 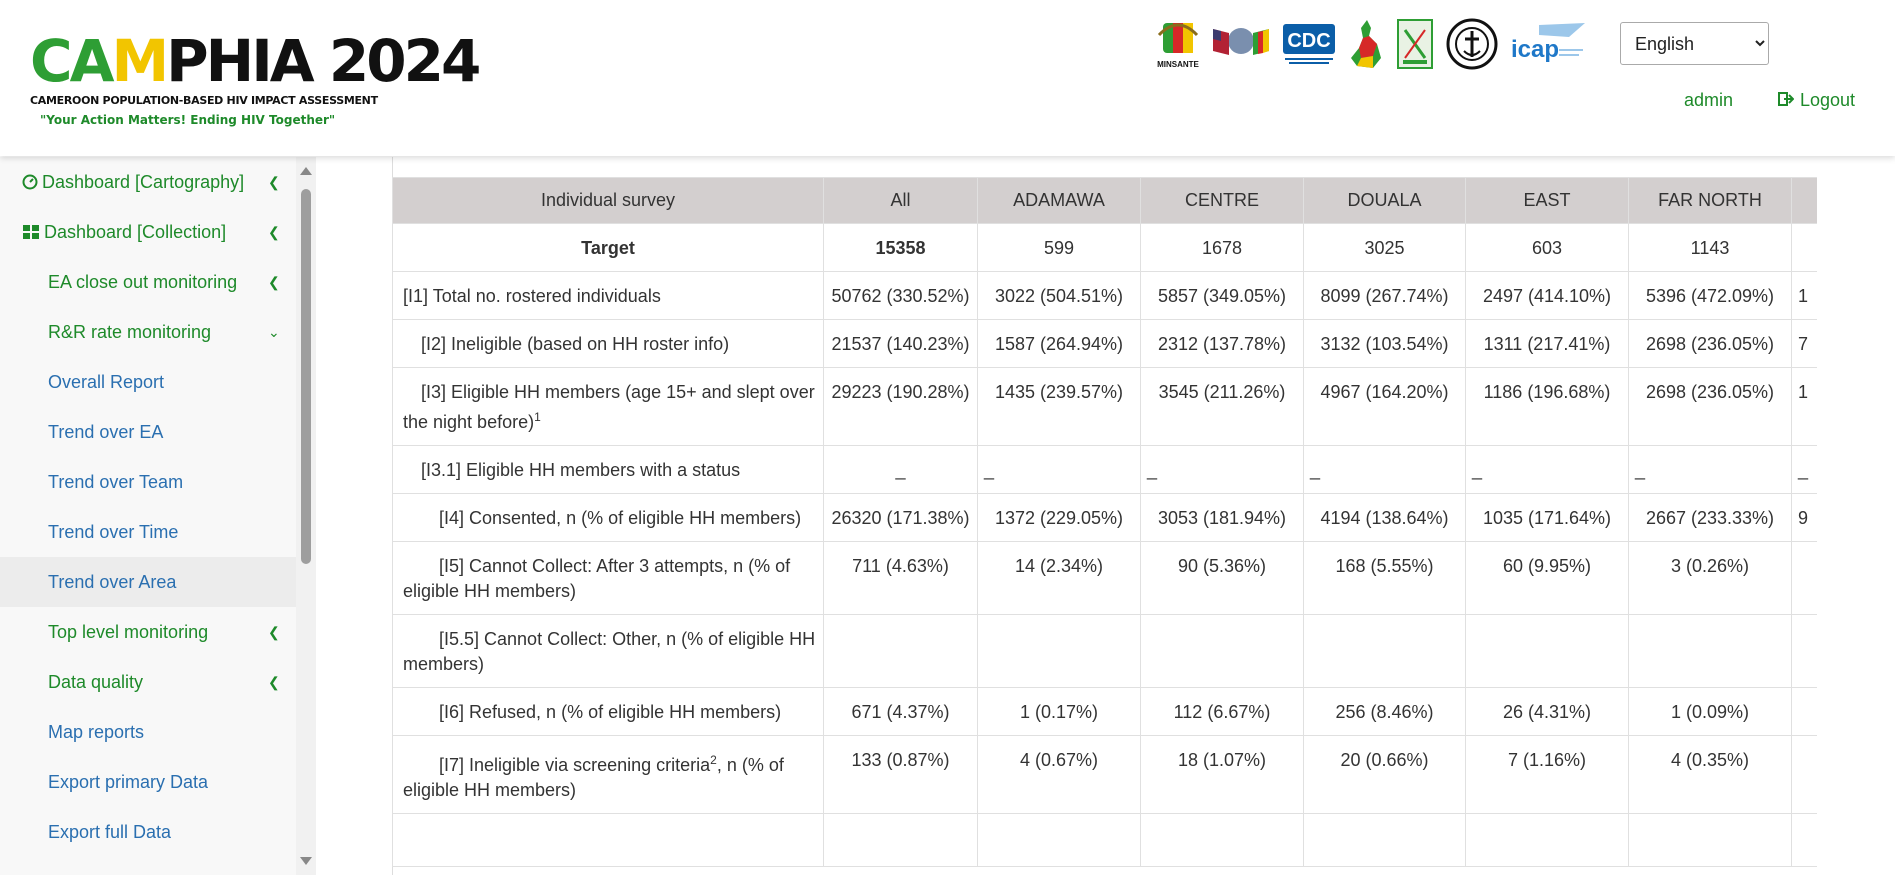 What do you see at coordinates (306, 861) in the screenshot?
I see `scroll-down-arrow-icon` at bounding box center [306, 861].